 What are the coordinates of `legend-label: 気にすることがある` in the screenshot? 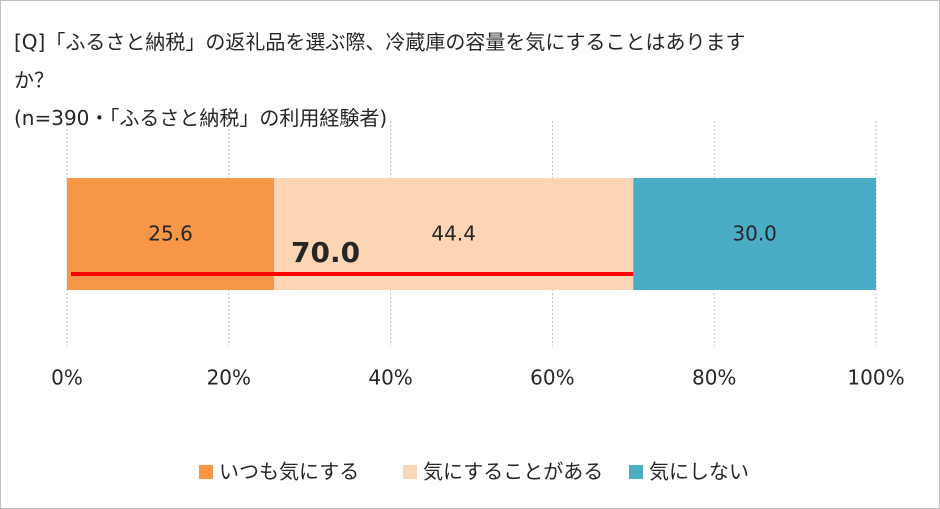 It's located at (513, 472).